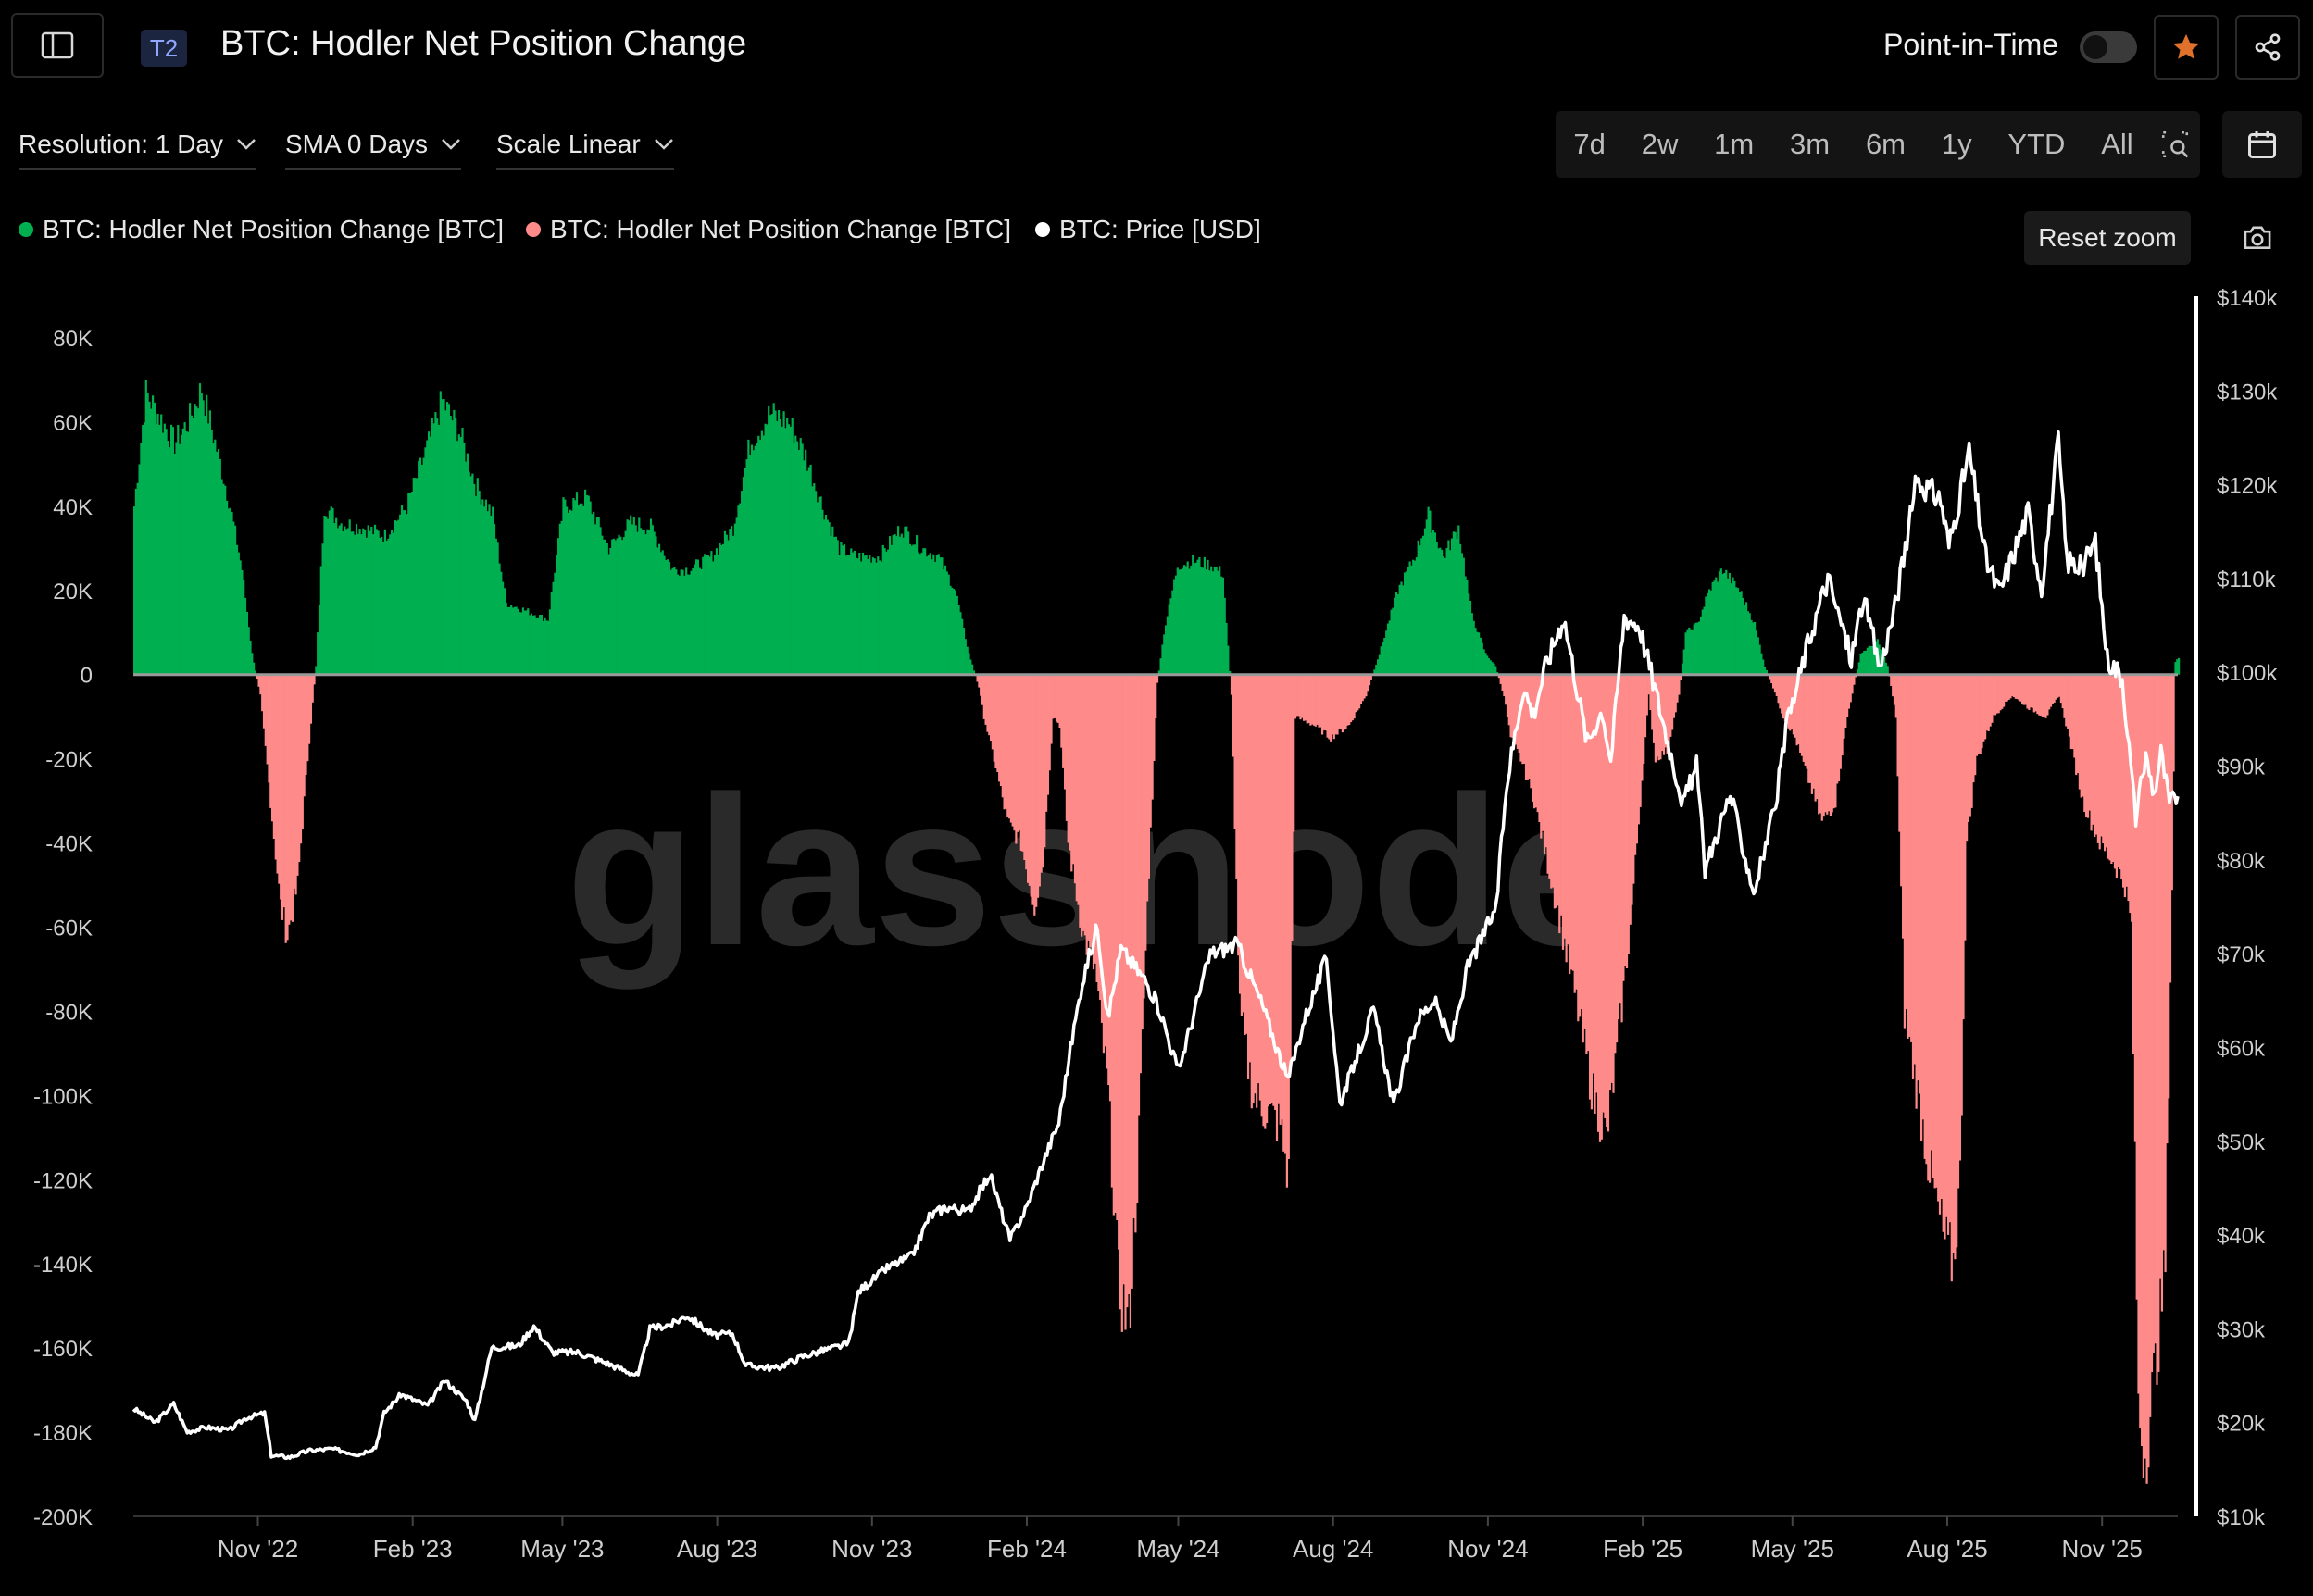 This screenshot has height=1596, width=2313. What do you see at coordinates (2036, 144) in the screenshot?
I see `range-ytd: YTD` at bounding box center [2036, 144].